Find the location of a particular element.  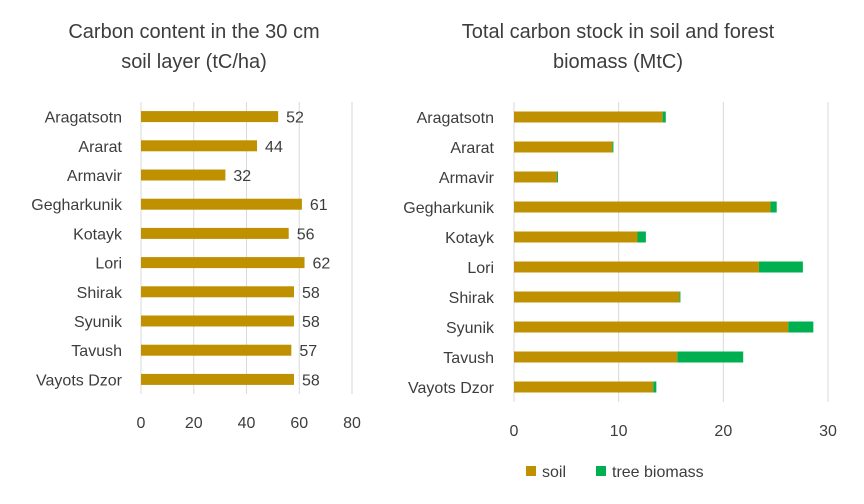

right-category-label: Syunik is located at coordinates (470, 328).